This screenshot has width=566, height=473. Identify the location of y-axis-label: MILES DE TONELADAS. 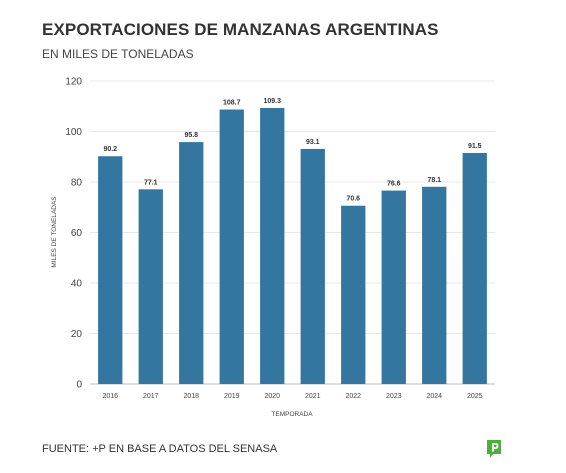
(54, 232).